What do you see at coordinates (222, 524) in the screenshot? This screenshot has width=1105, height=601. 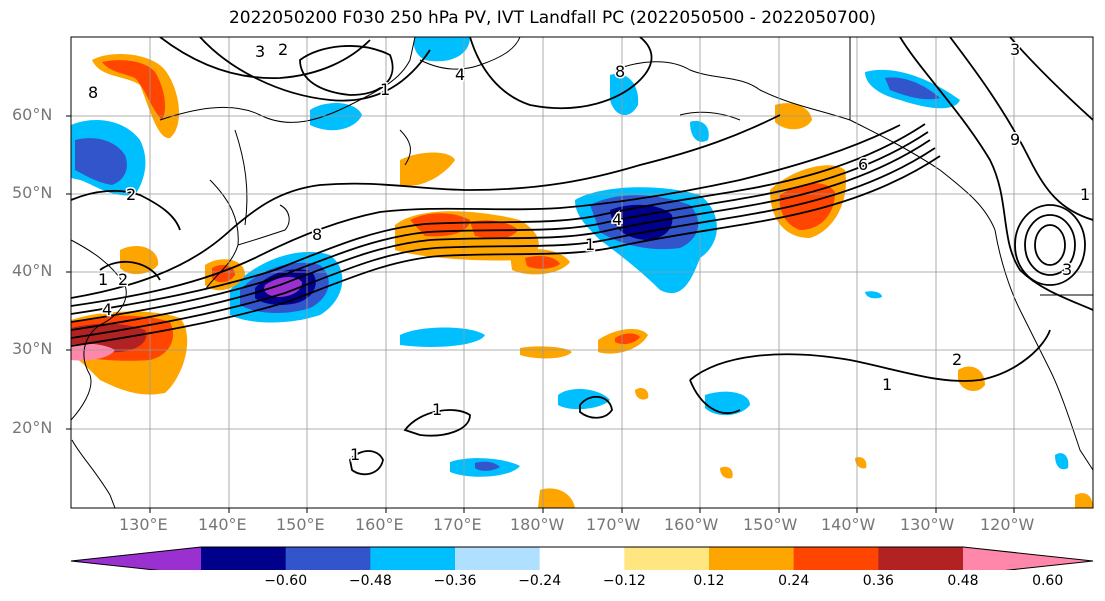 I see `lon-label-140e: 140°E` at bounding box center [222, 524].